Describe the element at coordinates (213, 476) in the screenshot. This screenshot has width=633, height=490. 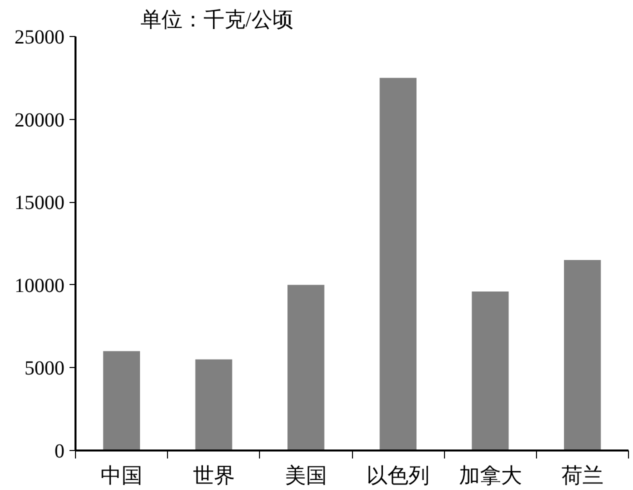
I see `x-tick-label: 世界` at that location.